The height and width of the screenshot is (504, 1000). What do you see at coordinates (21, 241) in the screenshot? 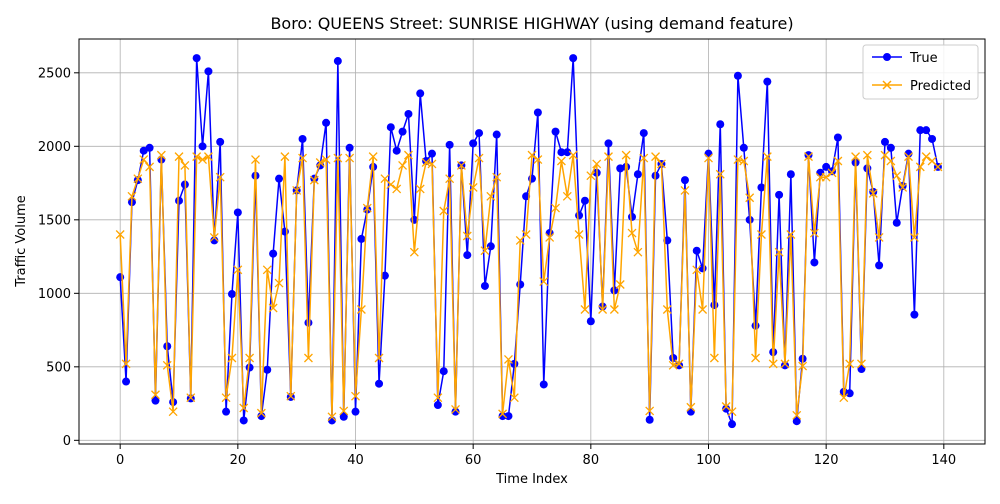
I see `y-axis-label: Traffic Volume` at bounding box center [21, 241].